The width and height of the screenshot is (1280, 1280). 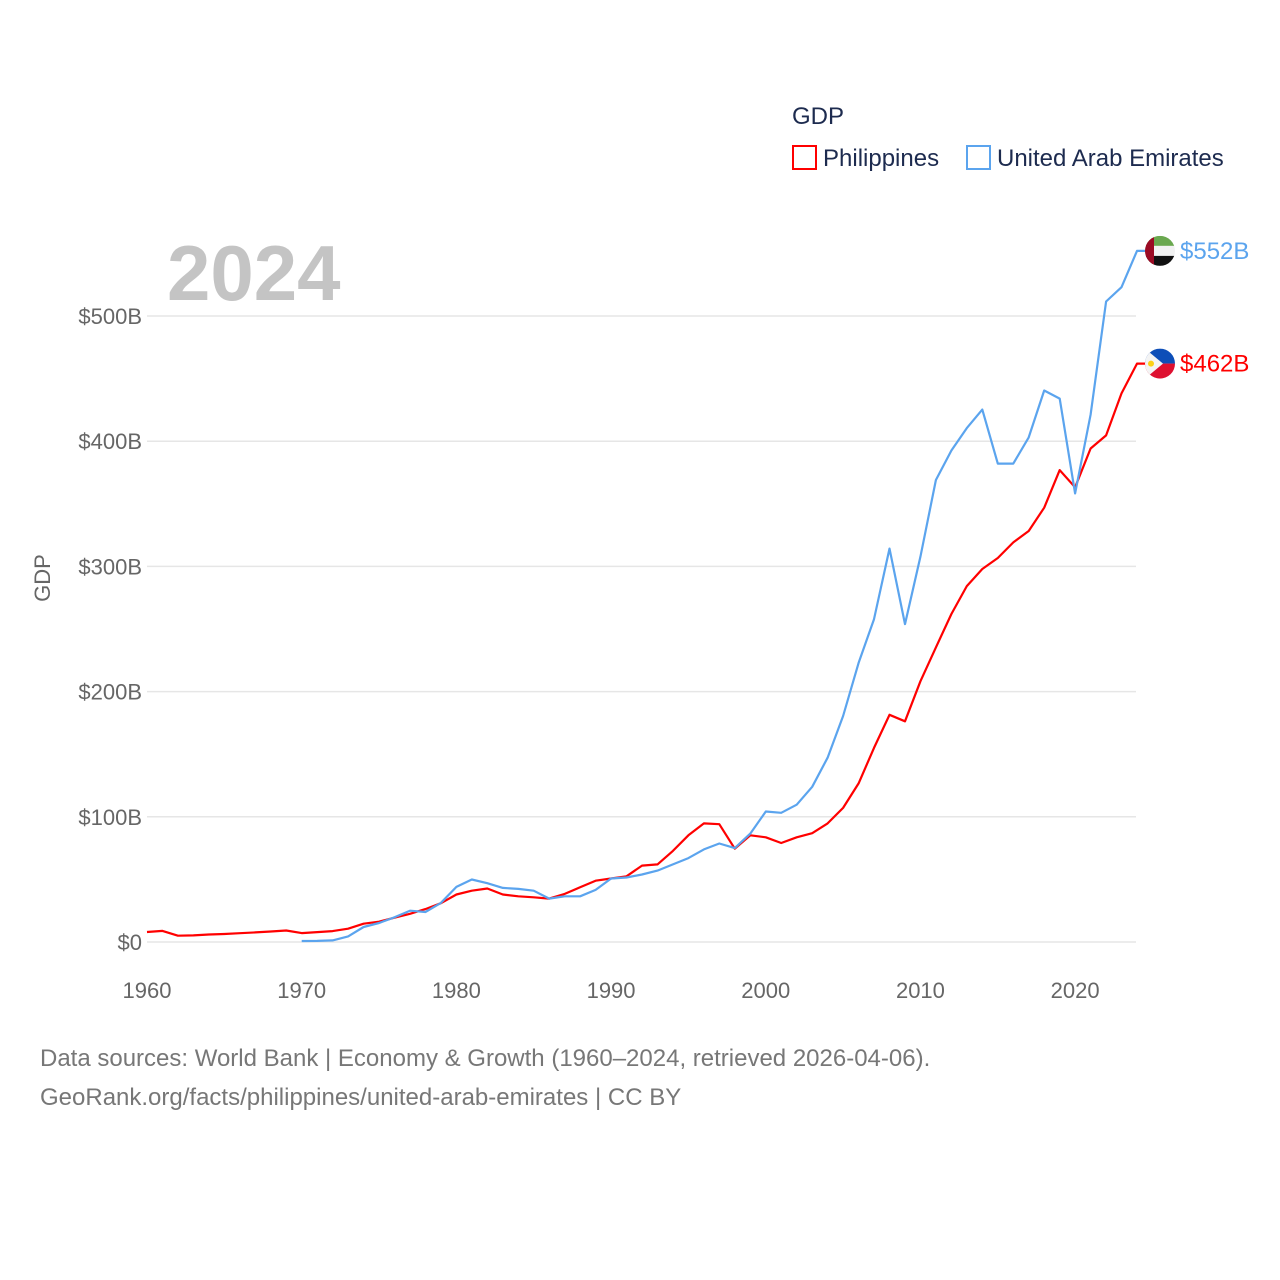 I want to click on legend-swatch-philippines, so click(x=804, y=157).